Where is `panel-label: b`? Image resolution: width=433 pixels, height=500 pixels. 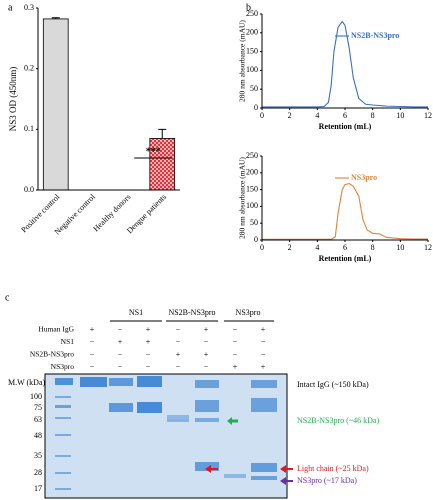
panel-label: b is located at coordinates (248, 7).